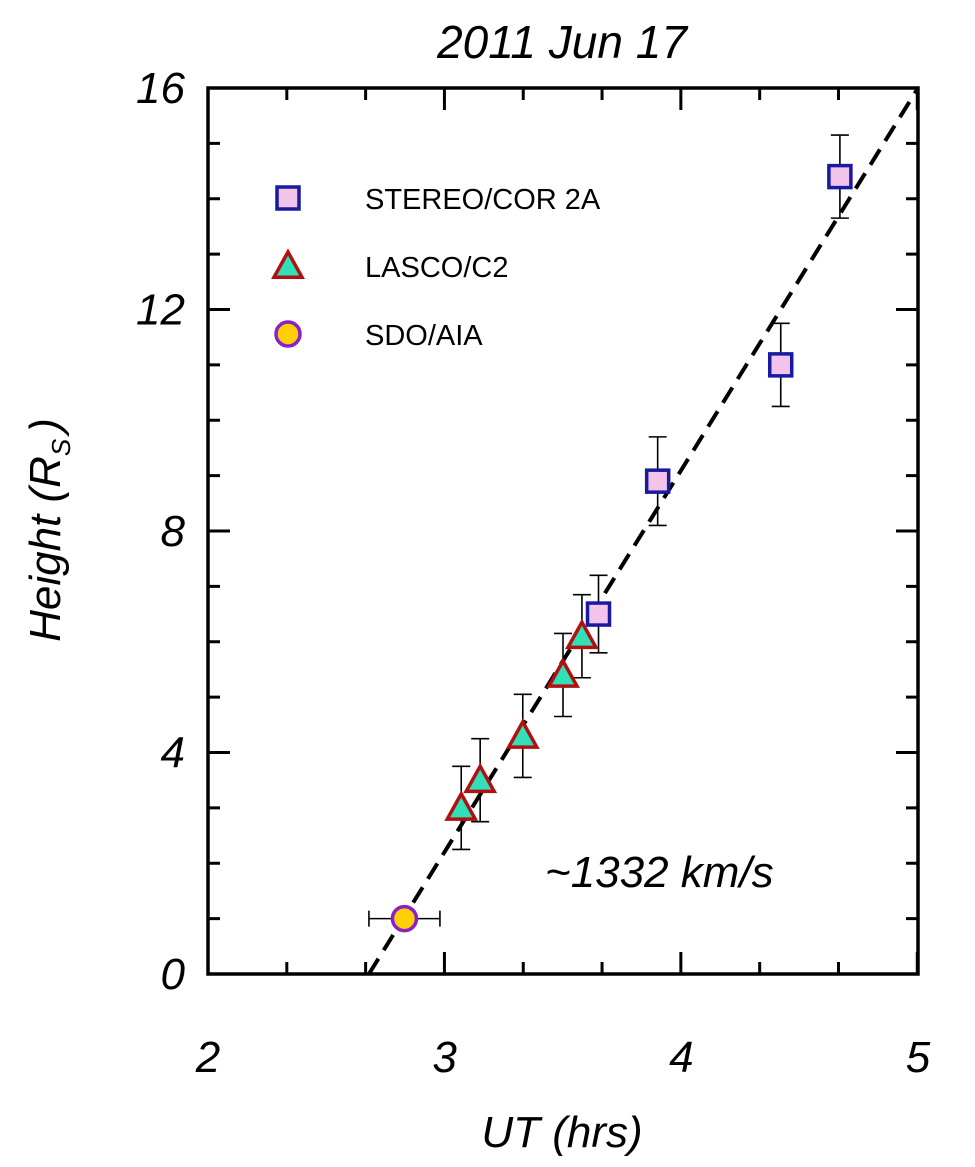 The image size is (975, 1167). Describe the element at coordinates (288, 198) in the screenshot. I see `legend-marker-stereo-cor-2a` at that location.